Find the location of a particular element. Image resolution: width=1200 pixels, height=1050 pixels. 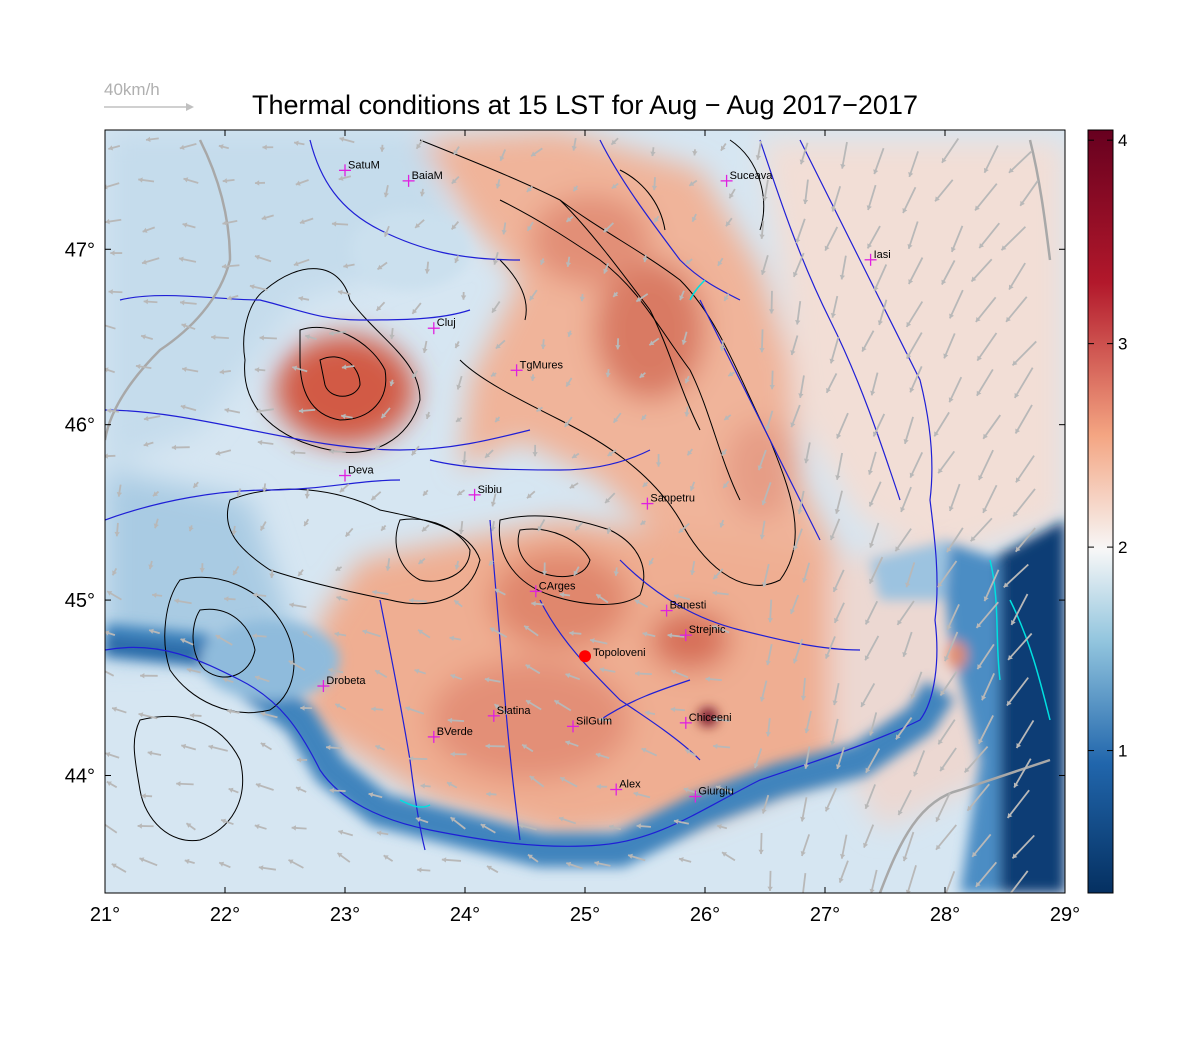

y-tick-label: 45° is located at coordinates (80, 601).